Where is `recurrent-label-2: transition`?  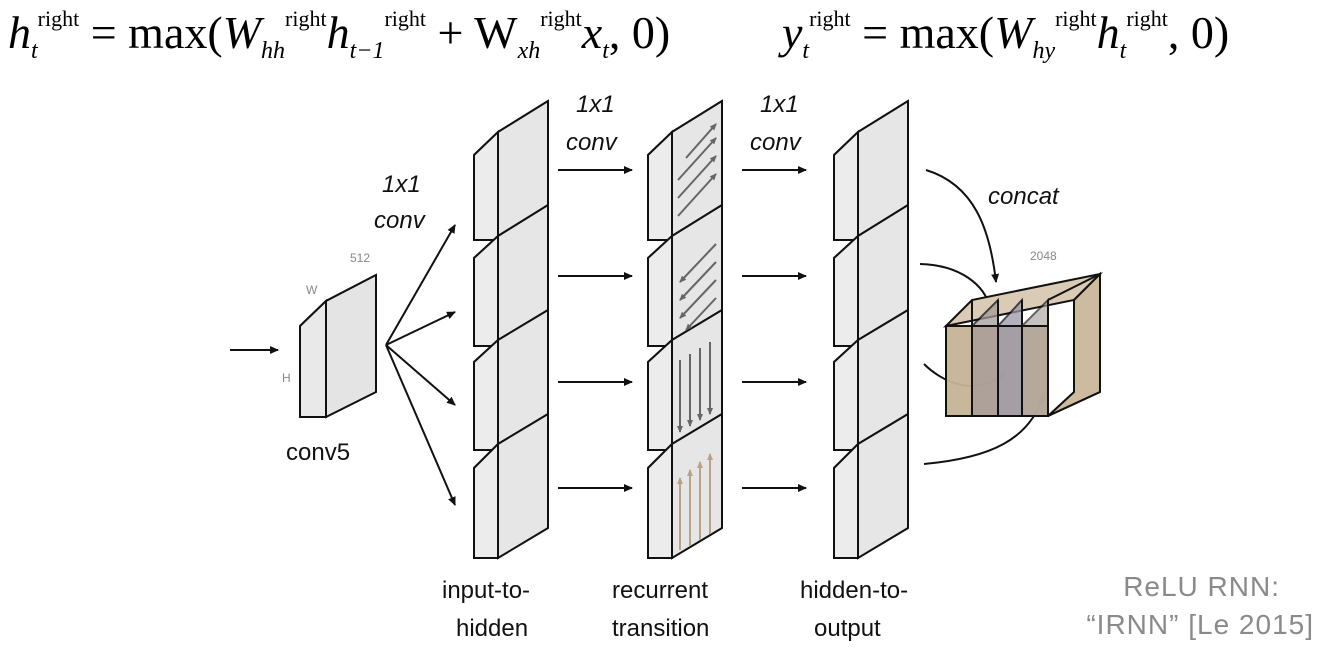
recurrent-label-2: transition is located at coordinates (660, 628).